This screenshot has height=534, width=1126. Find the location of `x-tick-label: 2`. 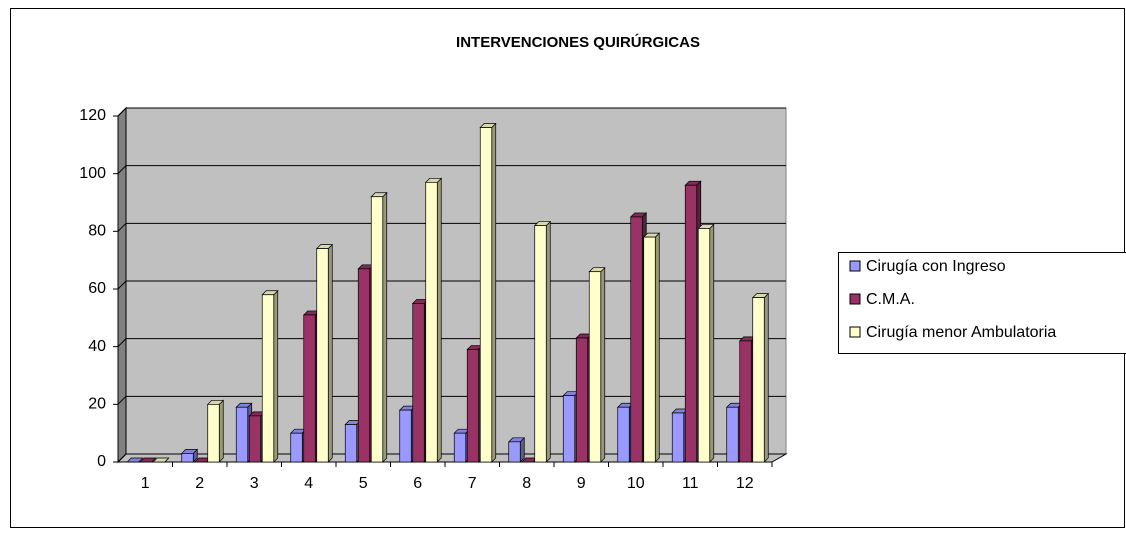

x-tick-label: 2 is located at coordinates (199, 483).